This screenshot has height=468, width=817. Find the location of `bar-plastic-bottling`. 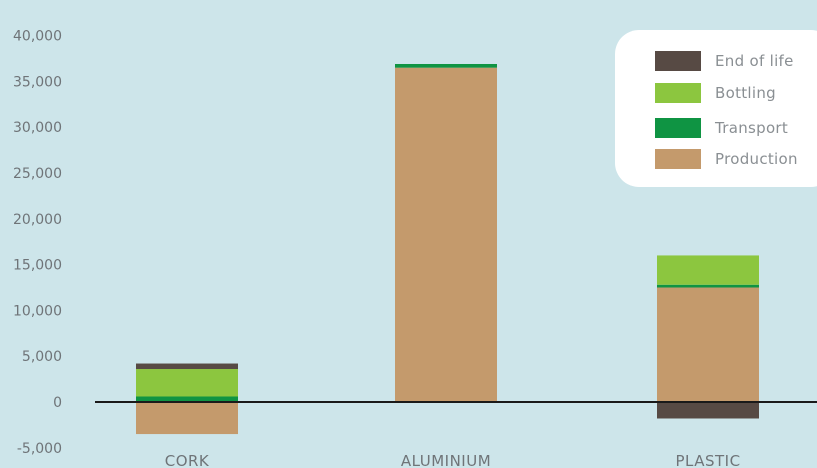

bar-plastic-bottling is located at coordinates (708, 270).